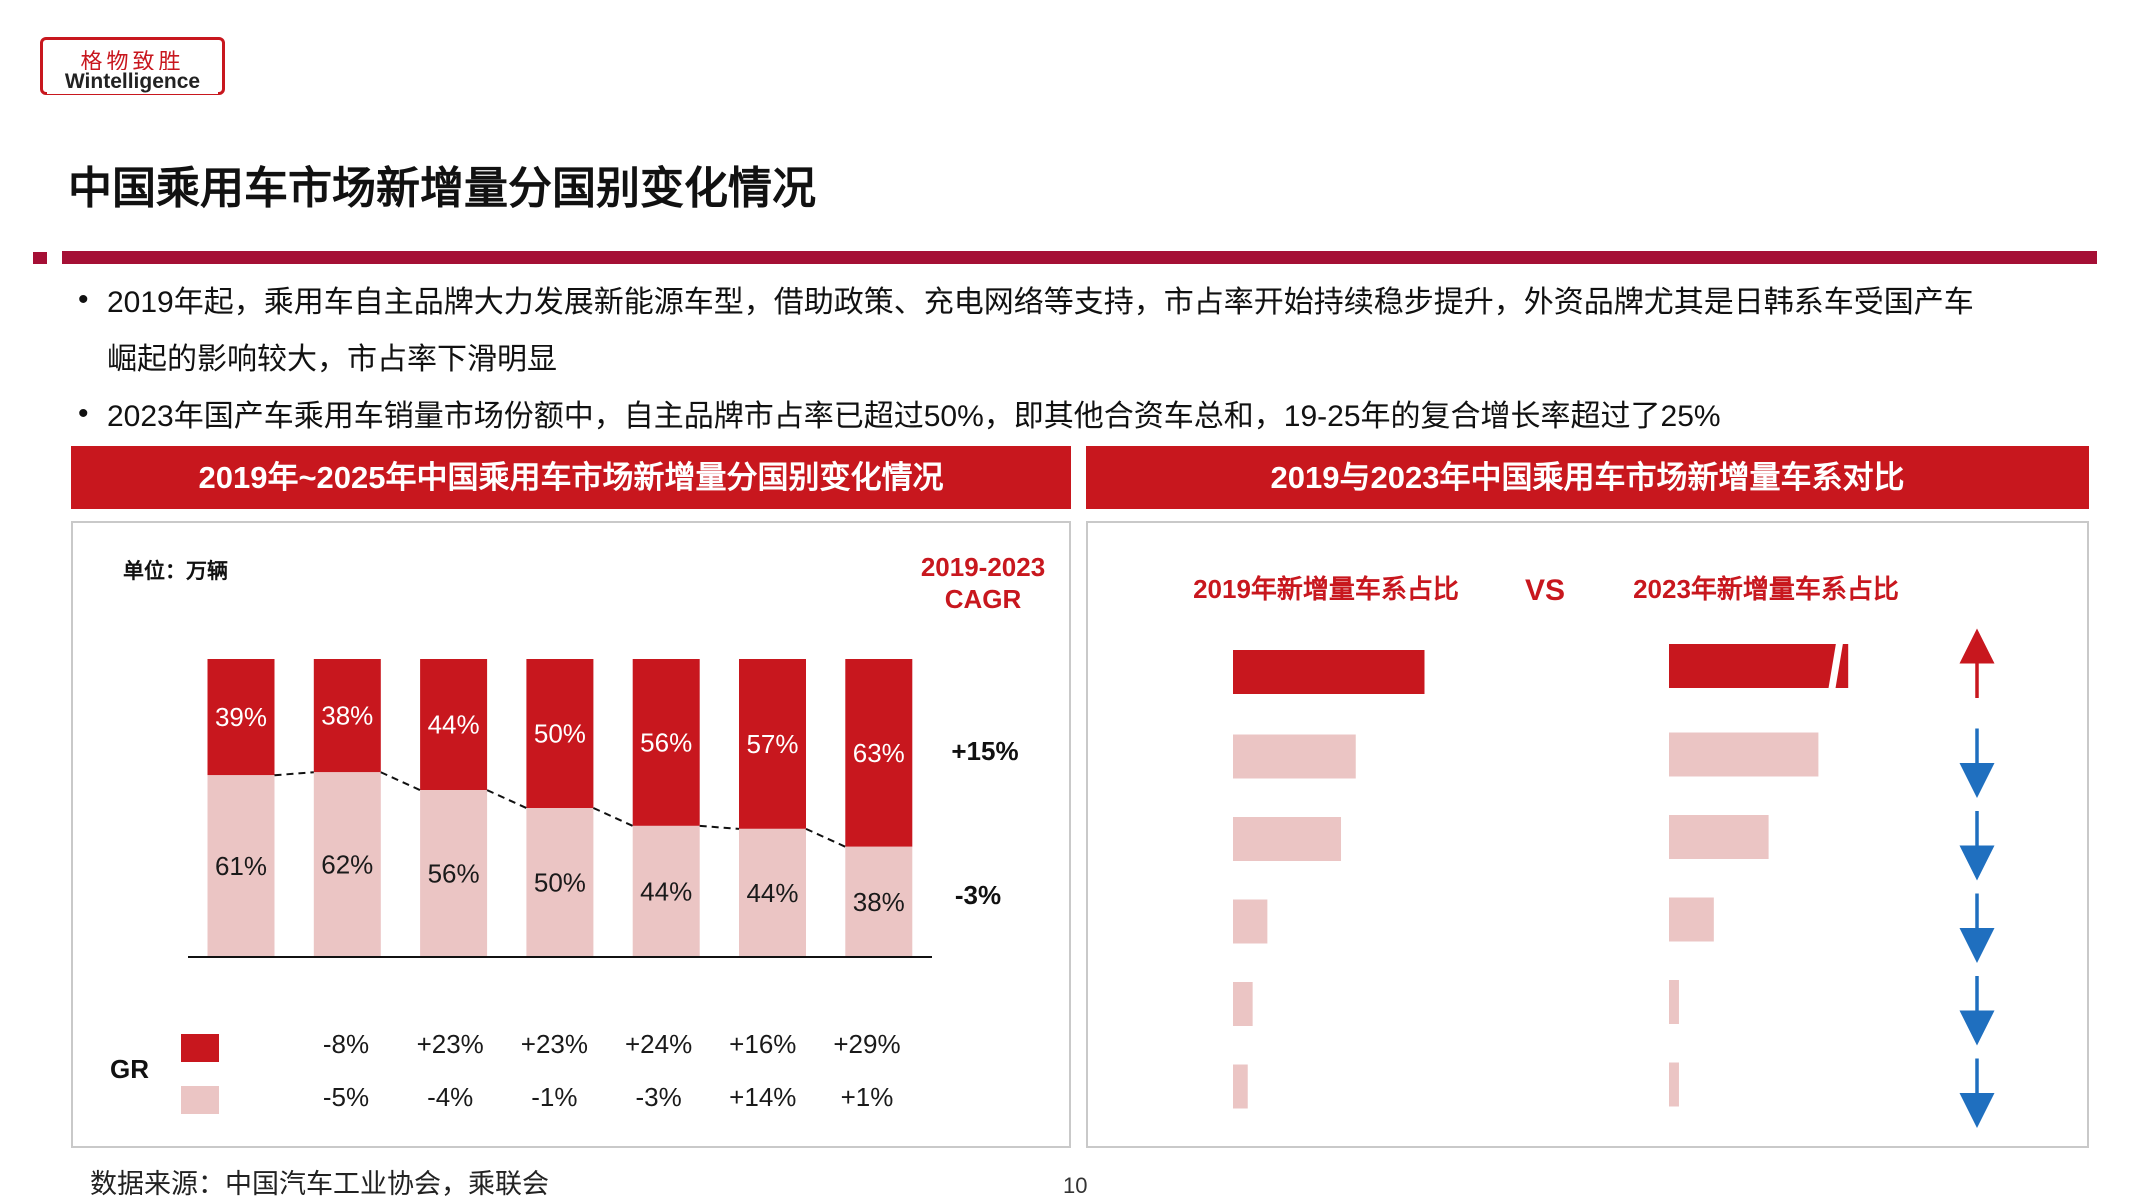 The height and width of the screenshot is (1201, 2135). What do you see at coordinates (346, 1097) in the screenshot?
I see `gr-value: -5%` at bounding box center [346, 1097].